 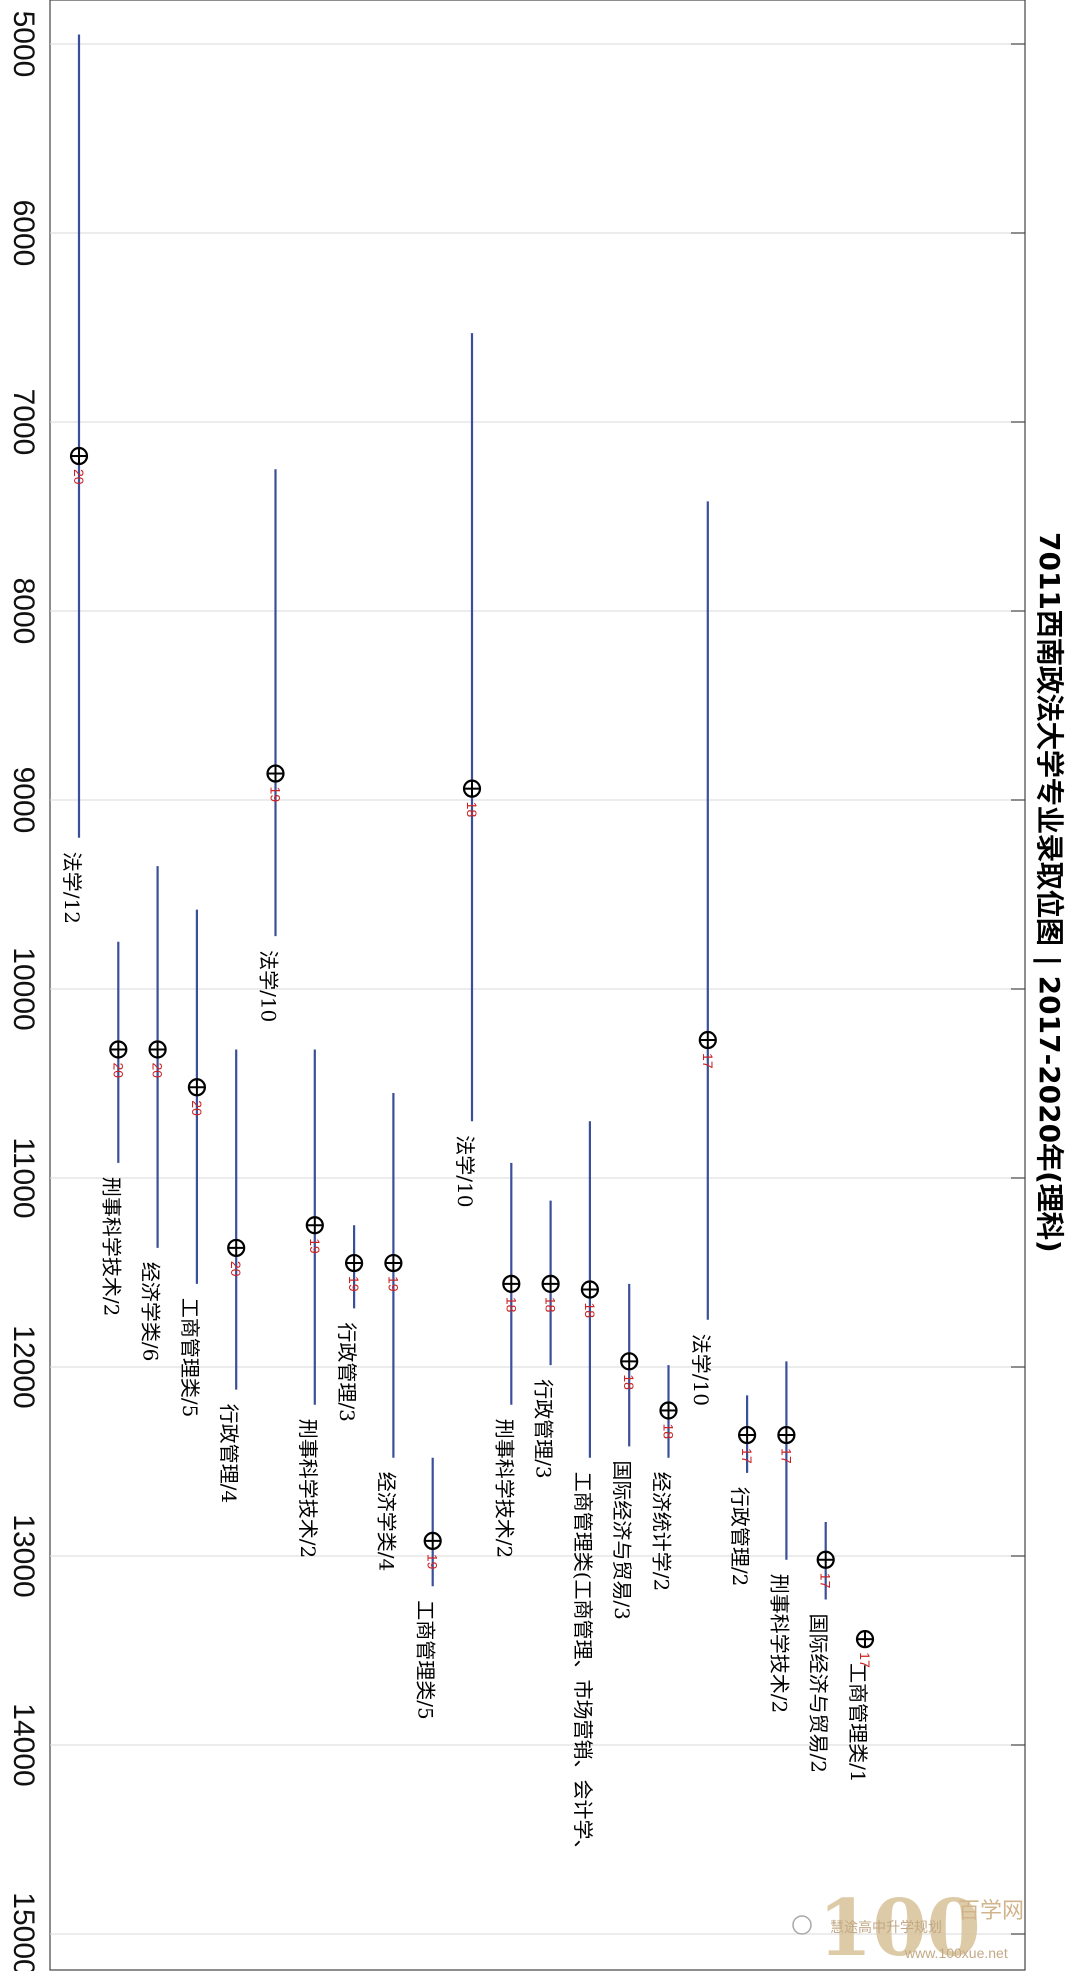 What do you see at coordinates (802, 1925) in the screenshot?
I see `wechat-icon` at bounding box center [802, 1925].